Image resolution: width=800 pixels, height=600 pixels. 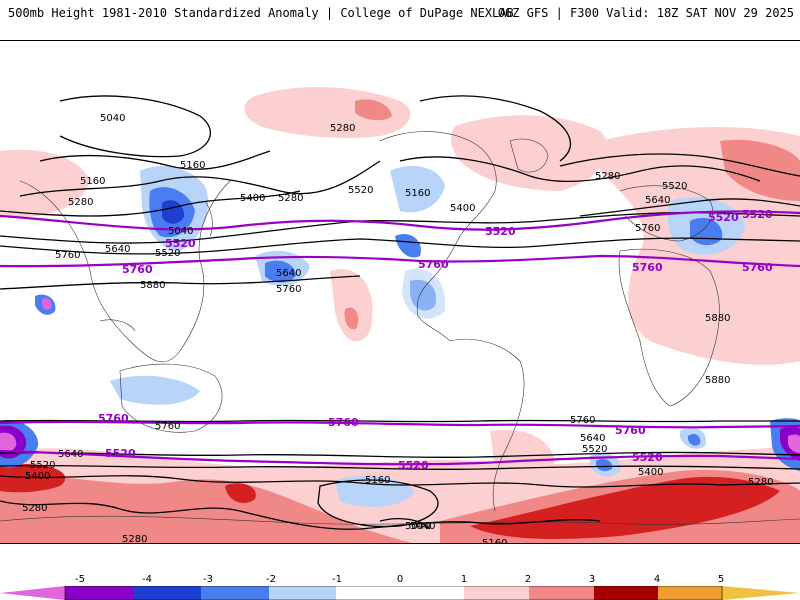 I want to click on coastline-europe, so click(x=666, y=213).